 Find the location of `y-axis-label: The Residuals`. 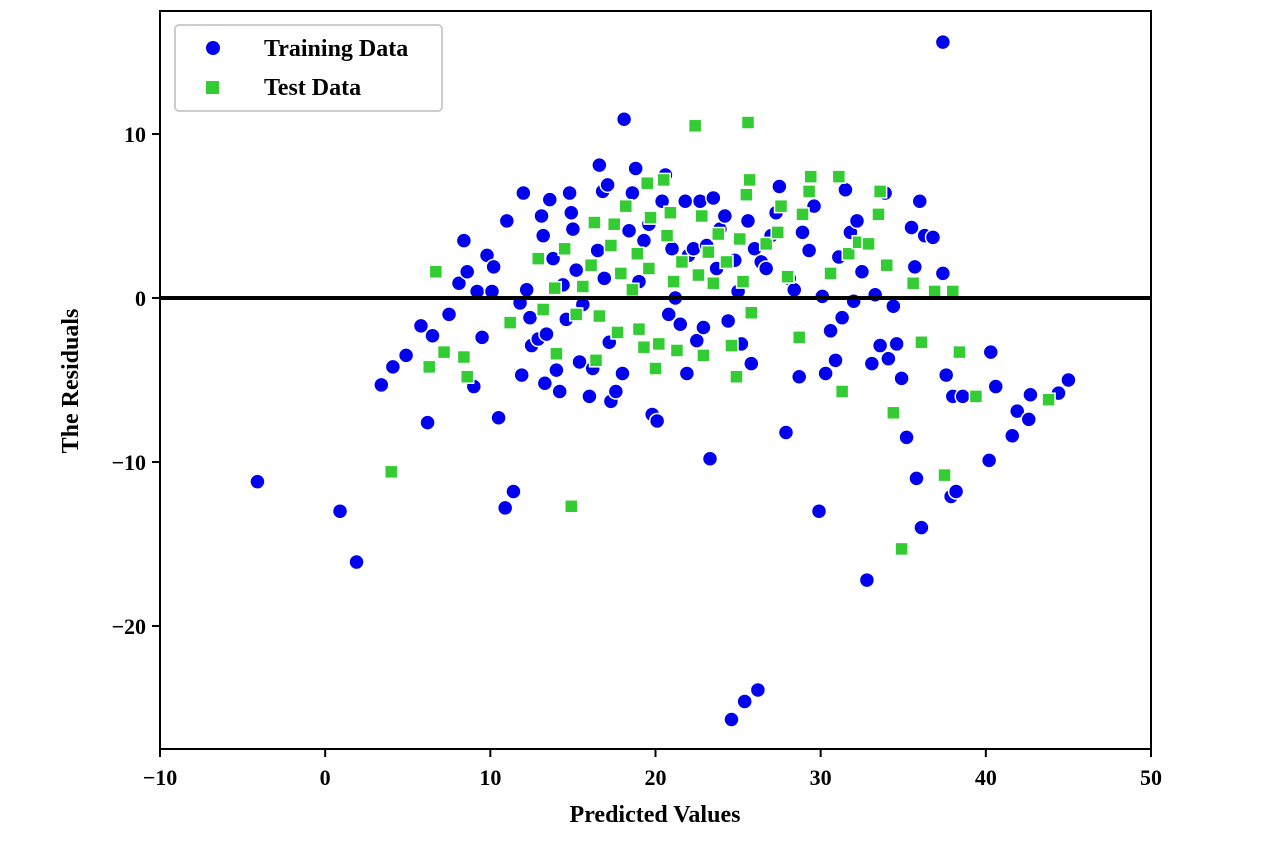

y-axis-label: The Residuals is located at coordinates (71, 381).